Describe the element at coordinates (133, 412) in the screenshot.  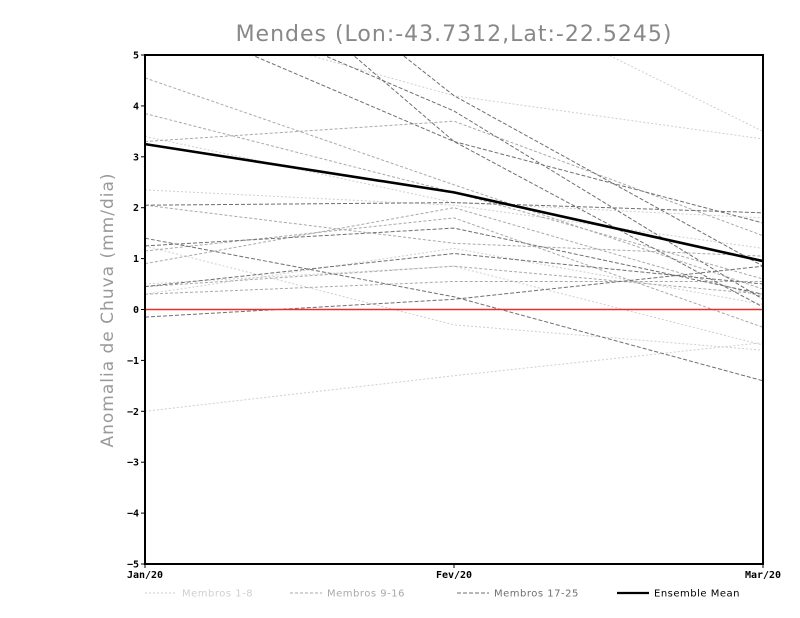
I see `y-tick-label: −2` at that location.